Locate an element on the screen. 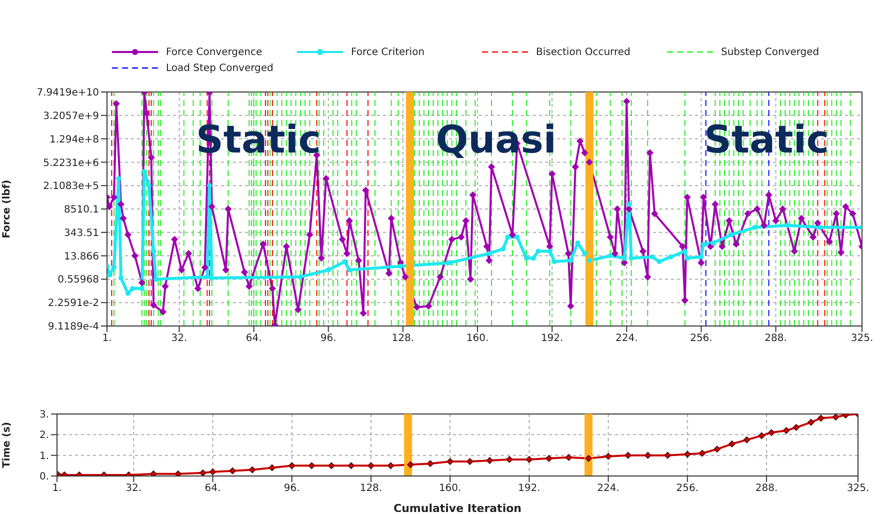 The width and height of the screenshot is (892, 514). y-tick-label: 3.2057e+9 is located at coordinates (71, 116).